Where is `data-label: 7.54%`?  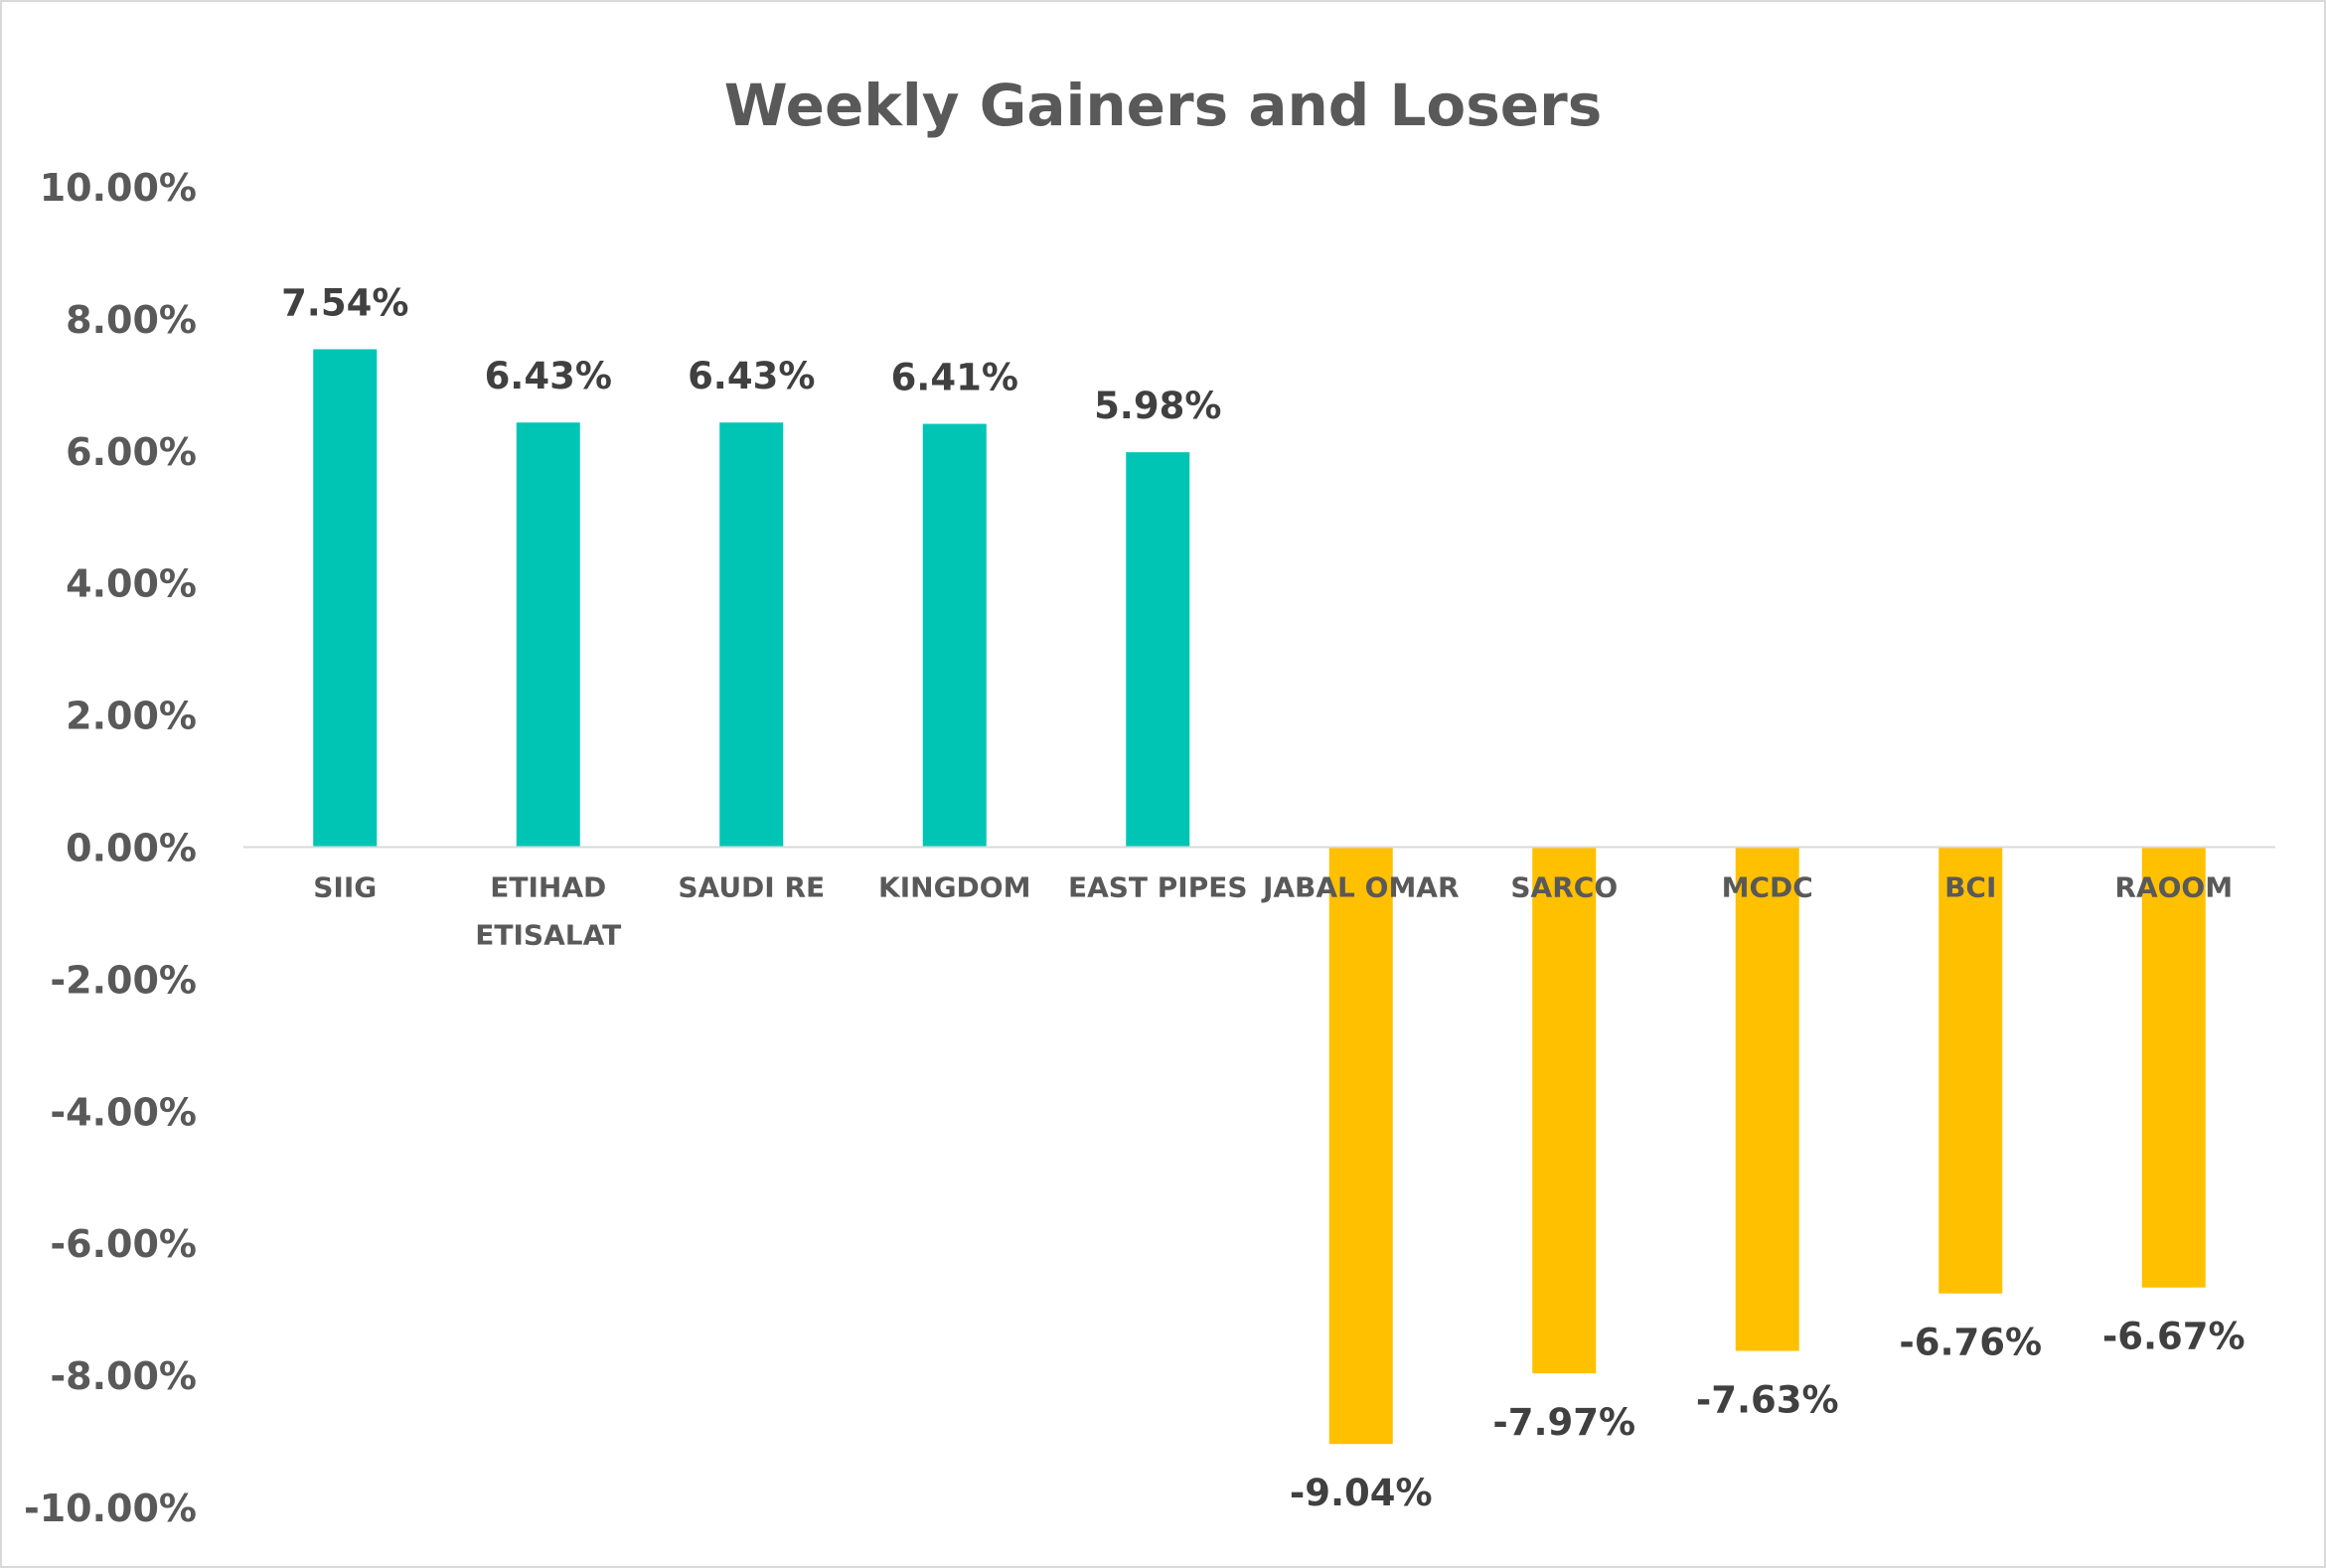
data-label: 7.54% is located at coordinates (344, 302).